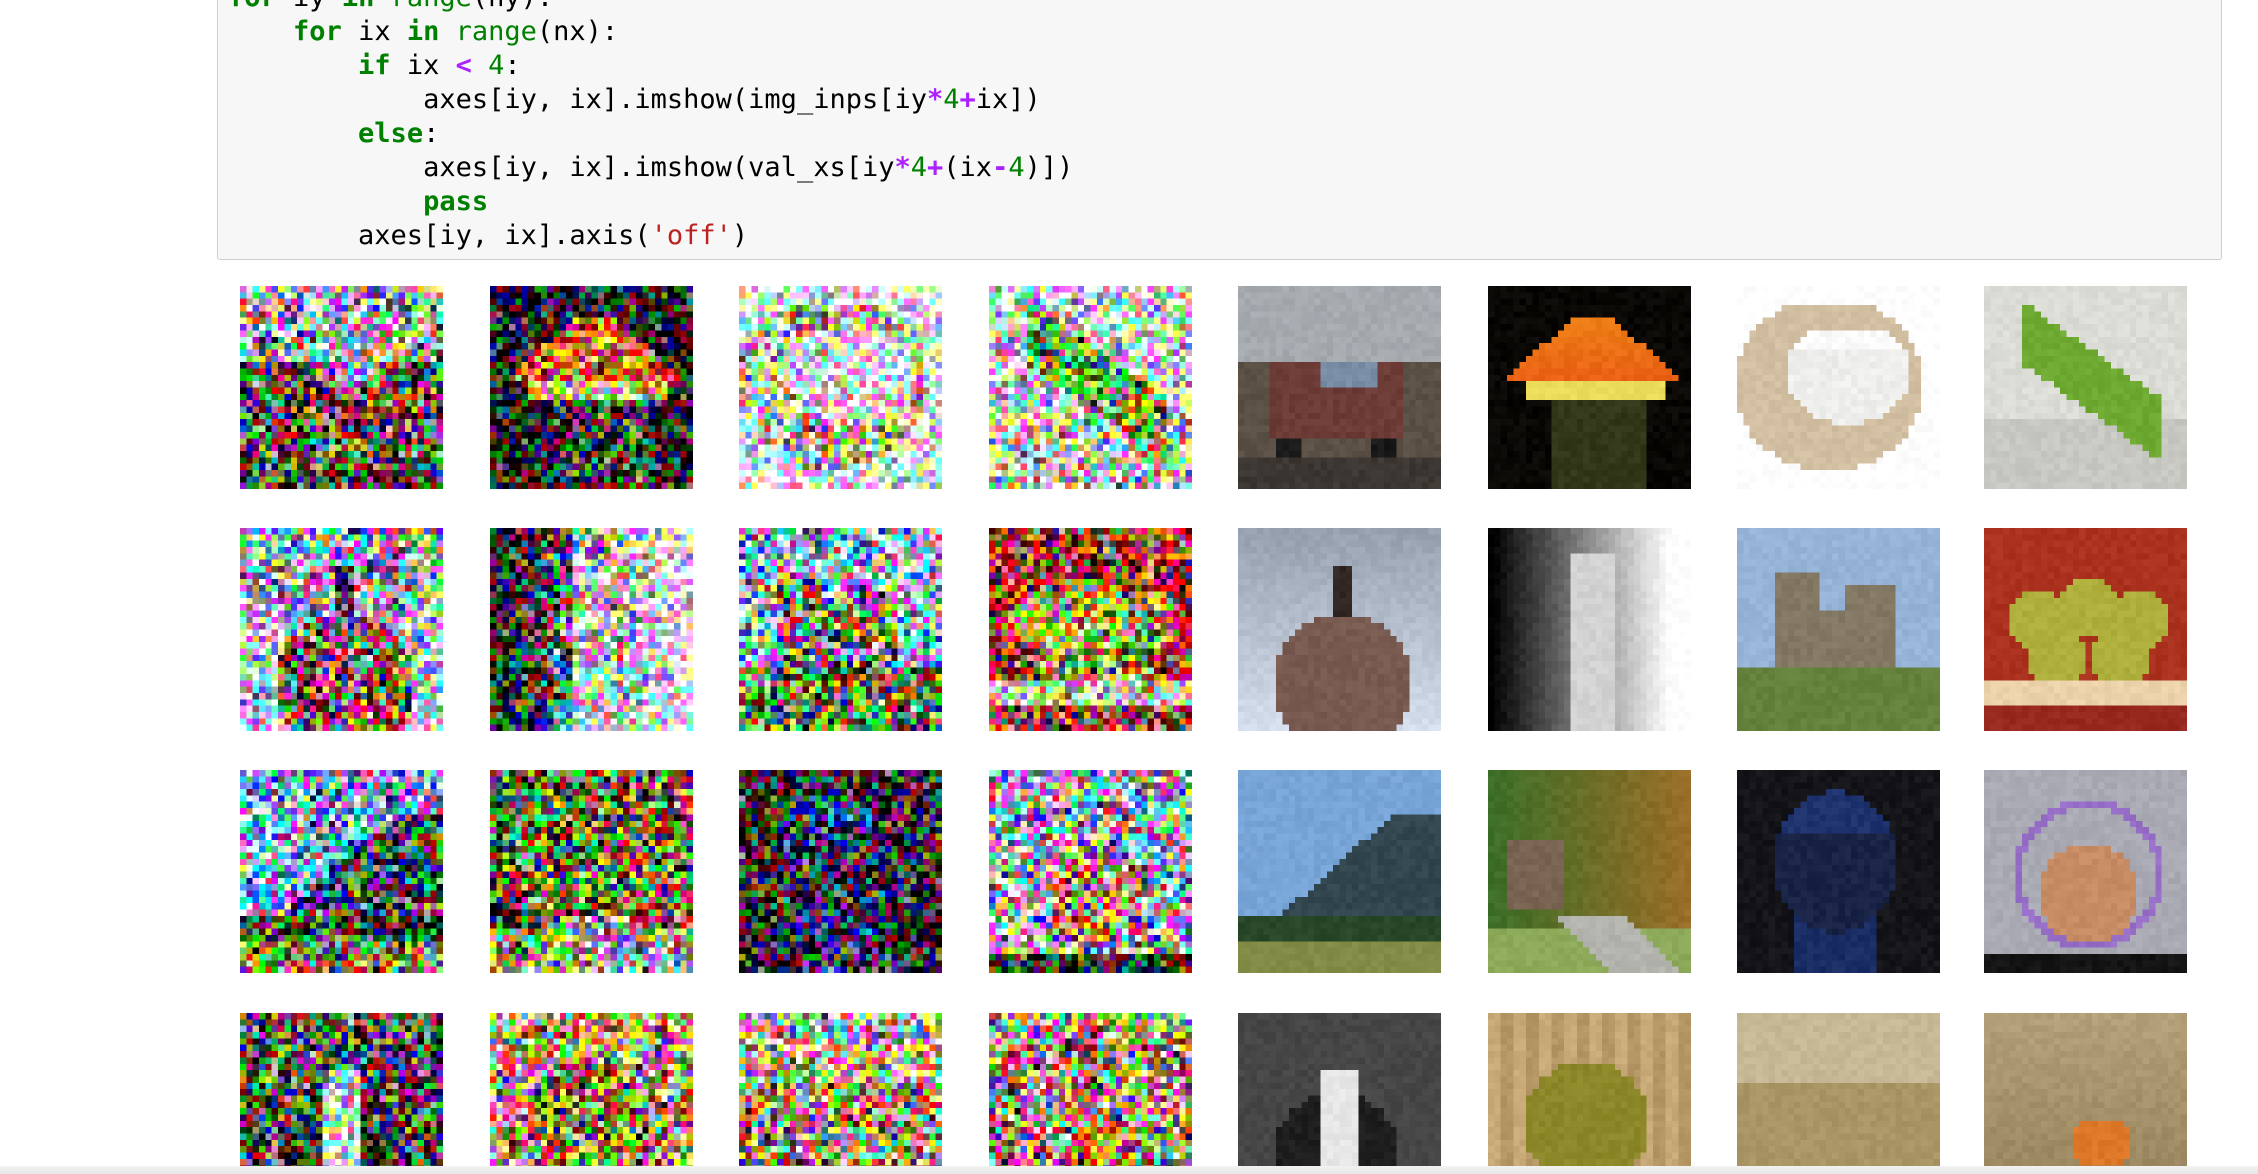 The image size is (2258, 1174). I want to click on code-token: ix]), so click(1008, 99).